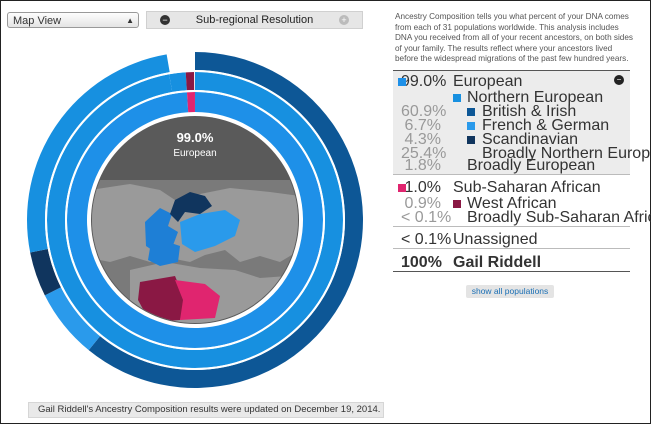  Describe the element at coordinates (422, 187) in the screenshot. I see `population-percent: 1.0%` at that location.